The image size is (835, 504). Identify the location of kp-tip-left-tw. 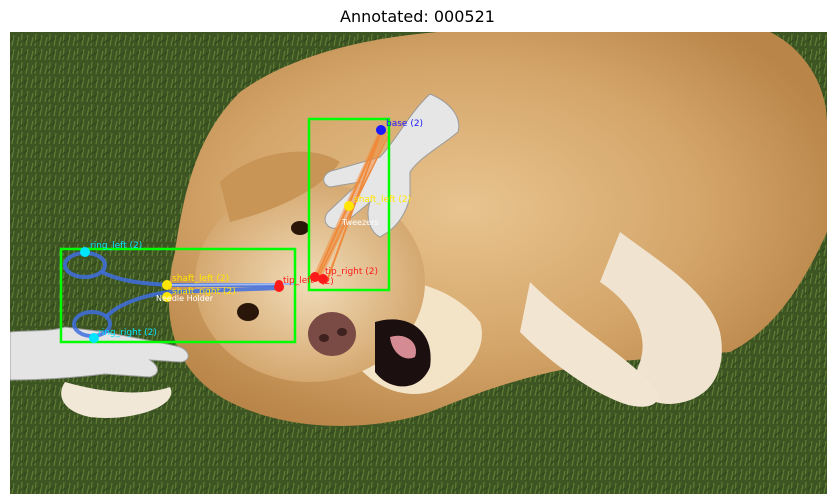
(315, 277).